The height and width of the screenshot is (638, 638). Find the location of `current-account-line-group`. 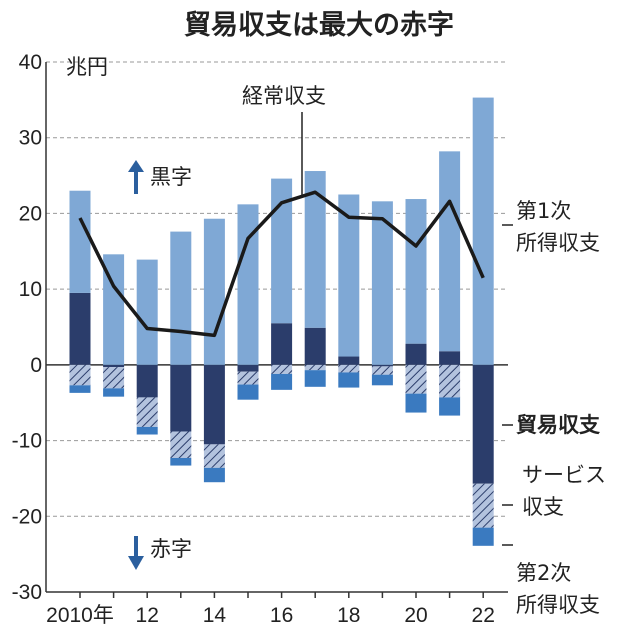

current-account-line-group is located at coordinates (281, 264).